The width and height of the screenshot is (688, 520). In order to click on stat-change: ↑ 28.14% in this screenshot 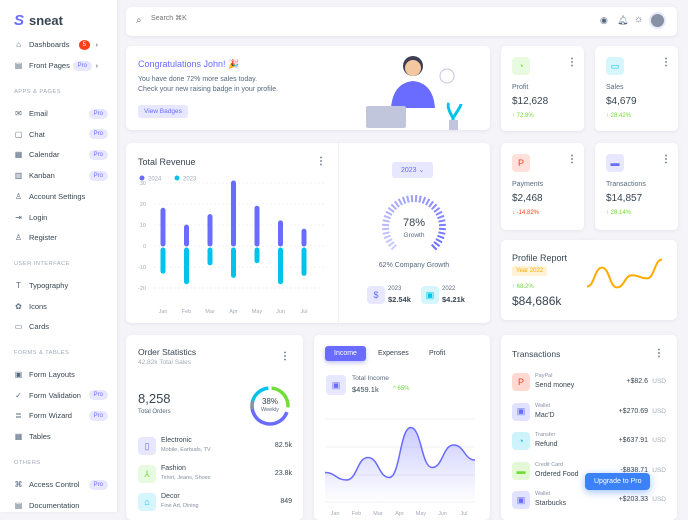, I will do `click(618, 213)`.